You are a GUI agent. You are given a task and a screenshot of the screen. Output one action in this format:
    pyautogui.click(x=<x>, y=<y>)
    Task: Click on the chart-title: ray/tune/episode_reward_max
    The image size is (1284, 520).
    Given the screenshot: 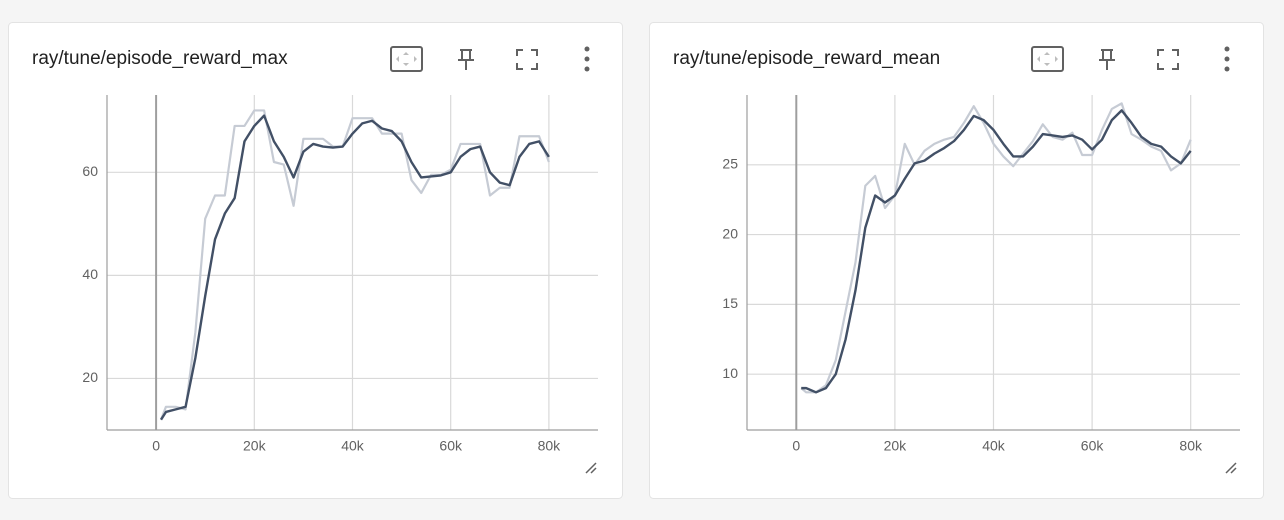 What is the action you would take?
    pyautogui.click(x=160, y=58)
    